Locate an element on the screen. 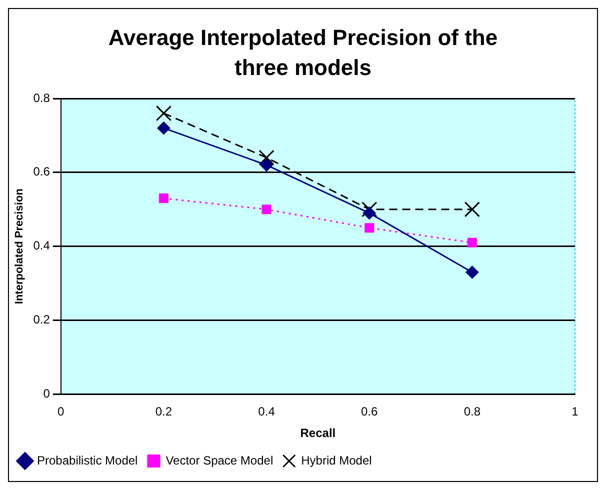 Image resolution: width=608 pixels, height=492 pixels. y-axis-title: Interpolated Precision is located at coordinates (20, 246).